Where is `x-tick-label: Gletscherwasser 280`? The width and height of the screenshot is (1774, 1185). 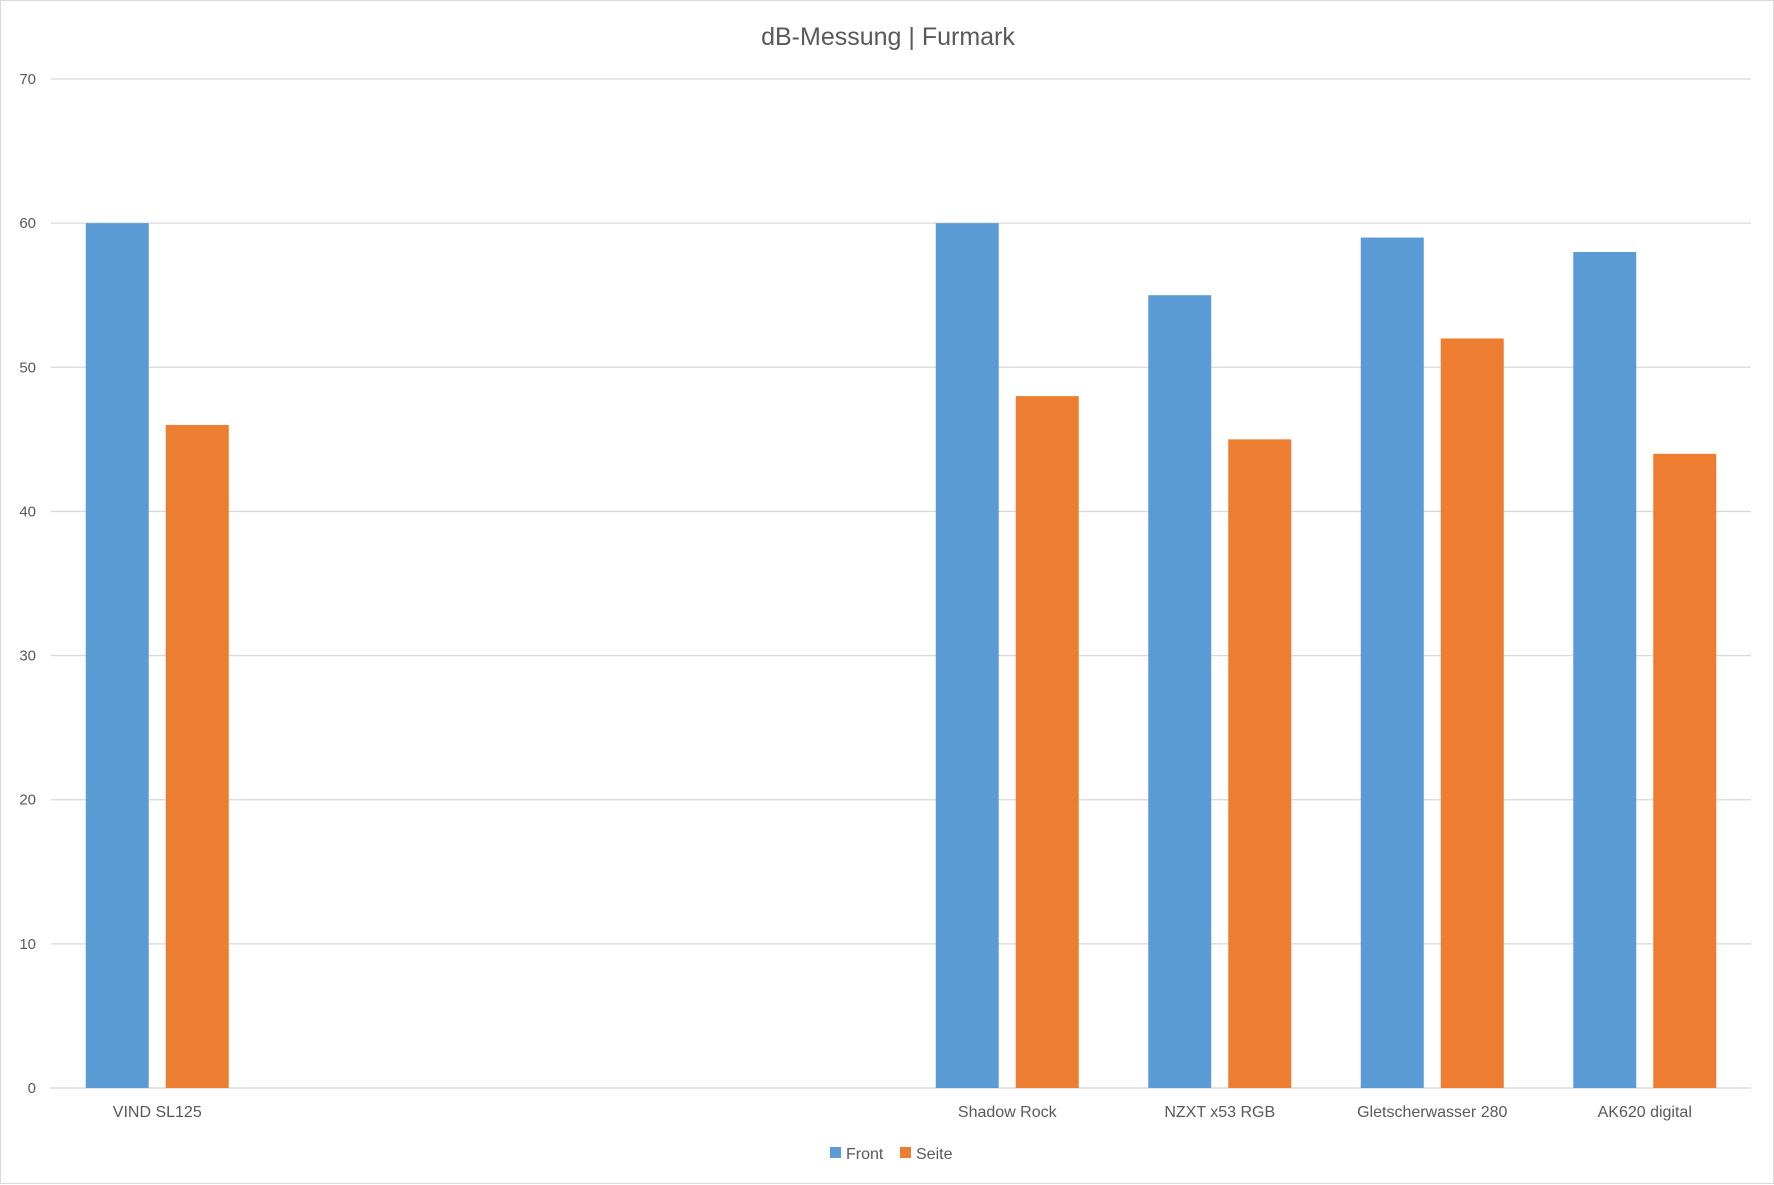
x-tick-label: Gletscherwasser 280 is located at coordinates (1432, 1112).